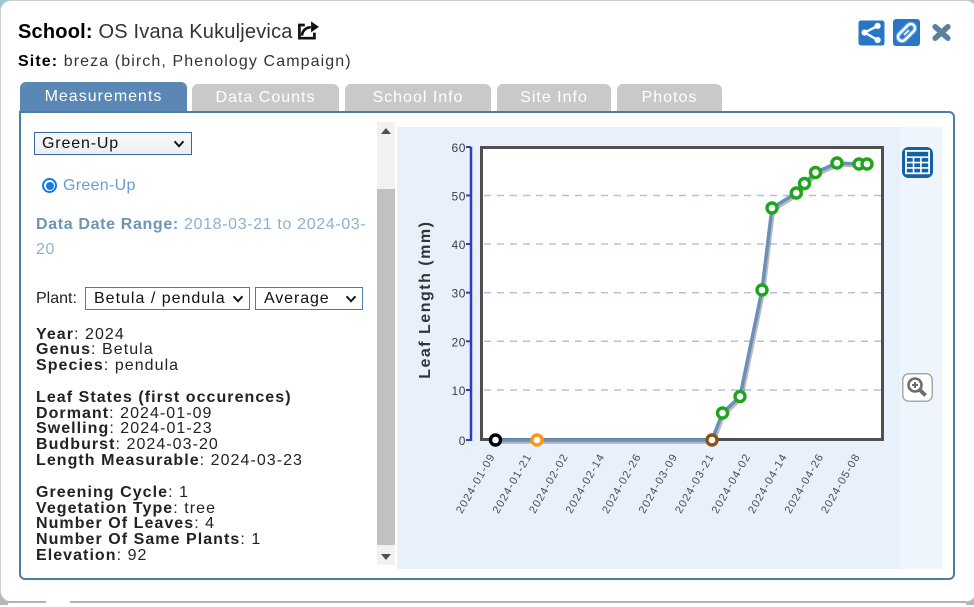 The image size is (974, 607). What do you see at coordinates (732, 484) in the screenshot?
I see `svg-text: 2024-04-02` at bounding box center [732, 484].